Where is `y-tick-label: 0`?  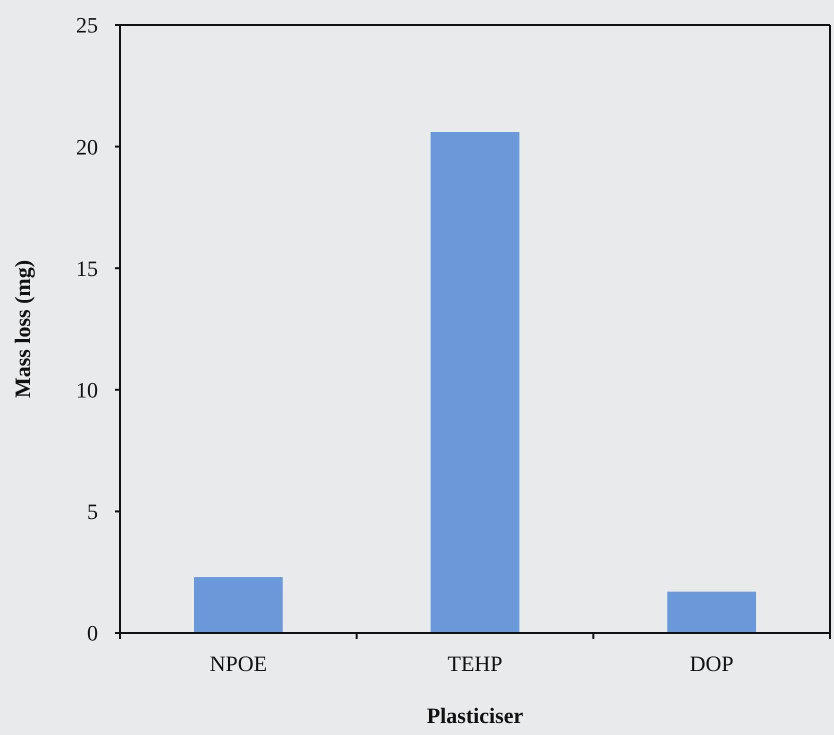
y-tick-label: 0 is located at coordinates (92, 633).